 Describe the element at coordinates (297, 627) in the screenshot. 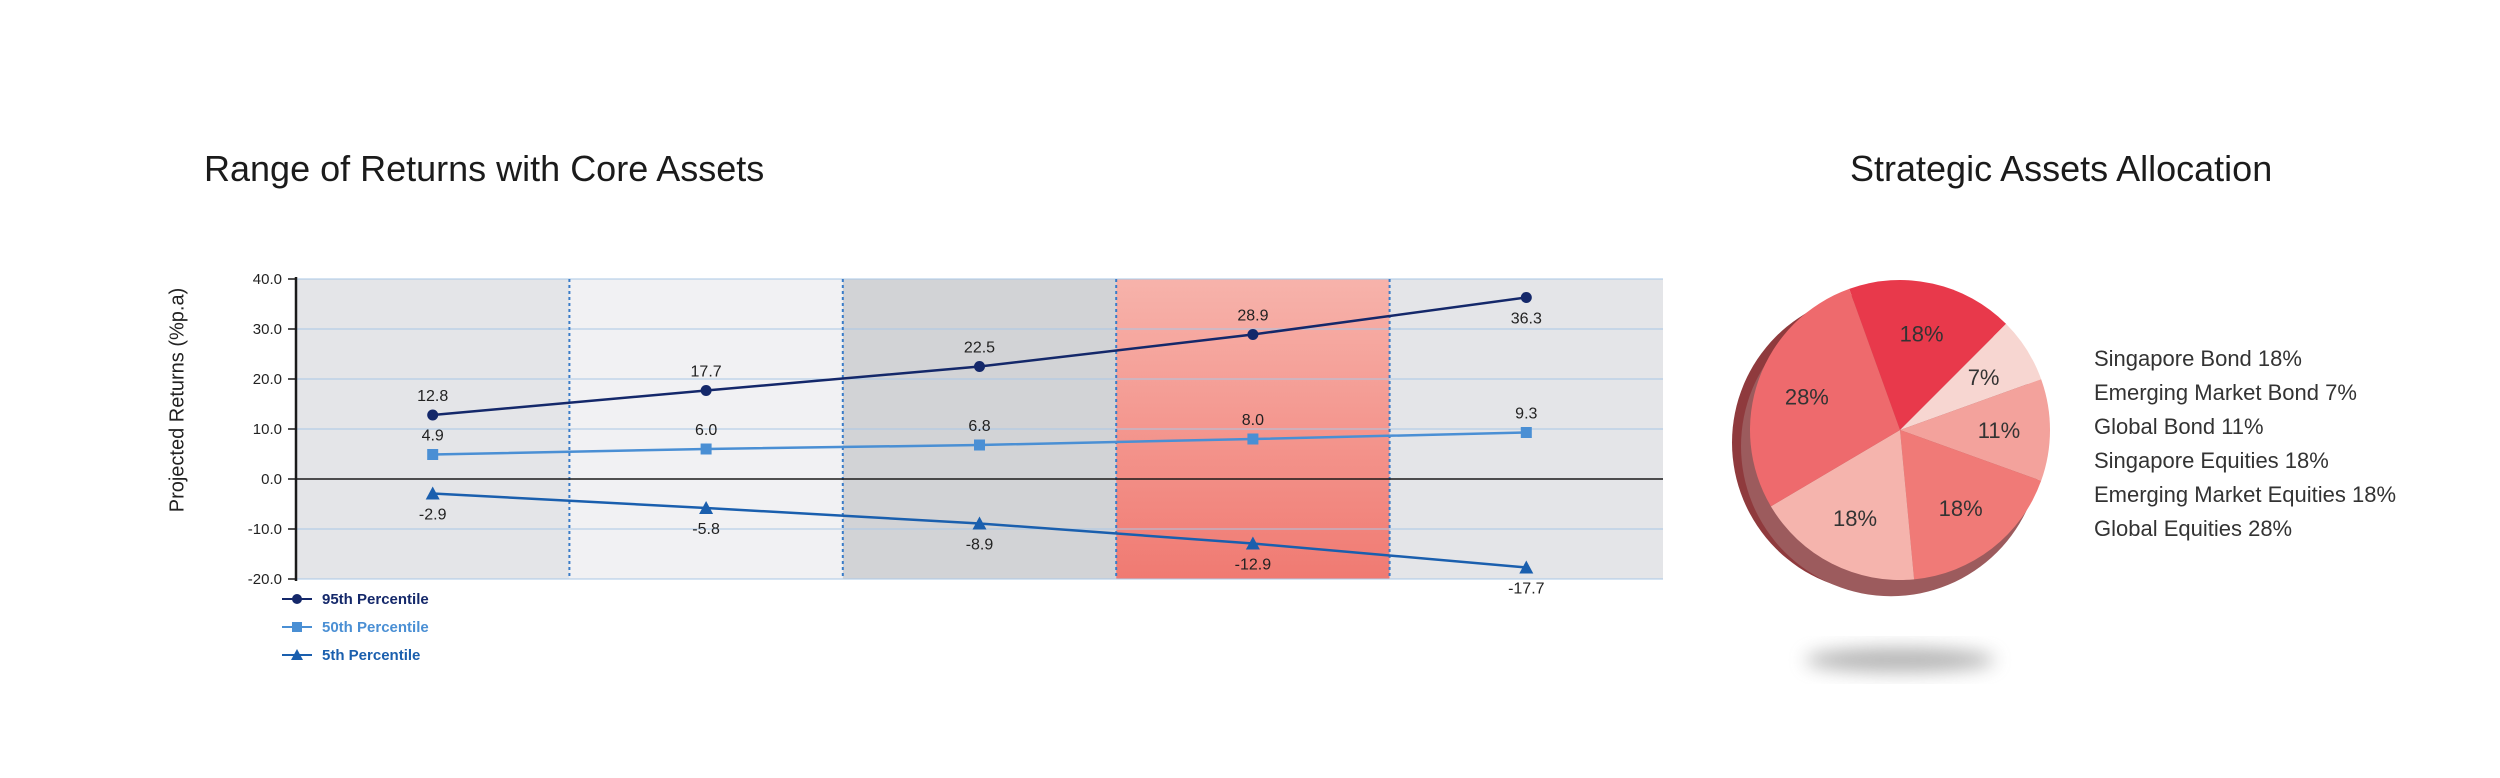

I see `square-marker-icon` at that location.